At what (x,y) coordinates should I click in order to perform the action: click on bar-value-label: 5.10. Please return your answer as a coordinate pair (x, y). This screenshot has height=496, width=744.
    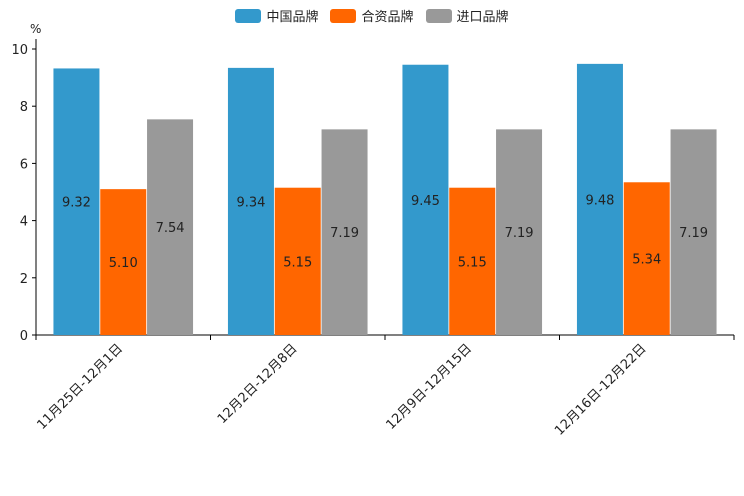
    Looking at the image, I should click on (123, 263).